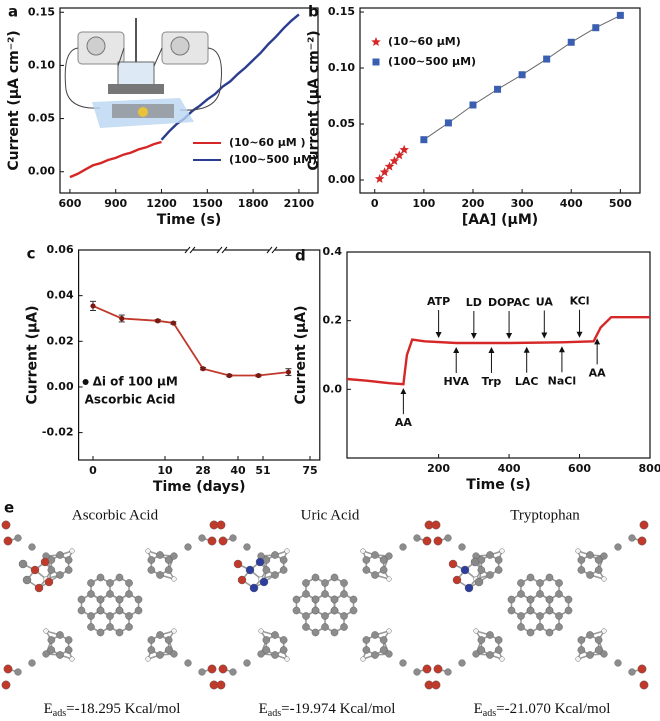  What do you see at coordinates (267, 142) in the screenshot?
I see `legend-label: (10~60 μM )` at bounding box center [267, 142].